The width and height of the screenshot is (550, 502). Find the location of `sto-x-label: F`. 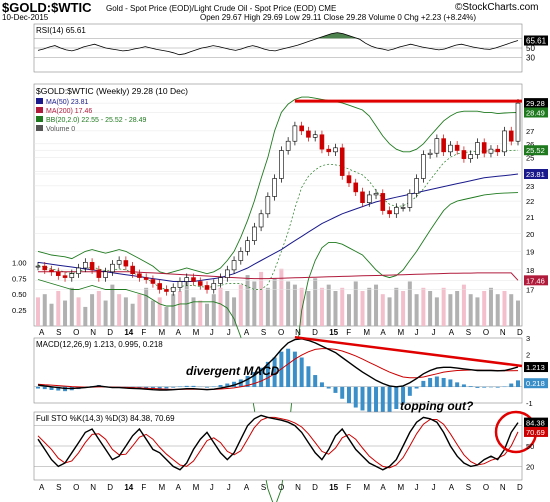

sto-x-label: F is located at coordinates (348, 487).